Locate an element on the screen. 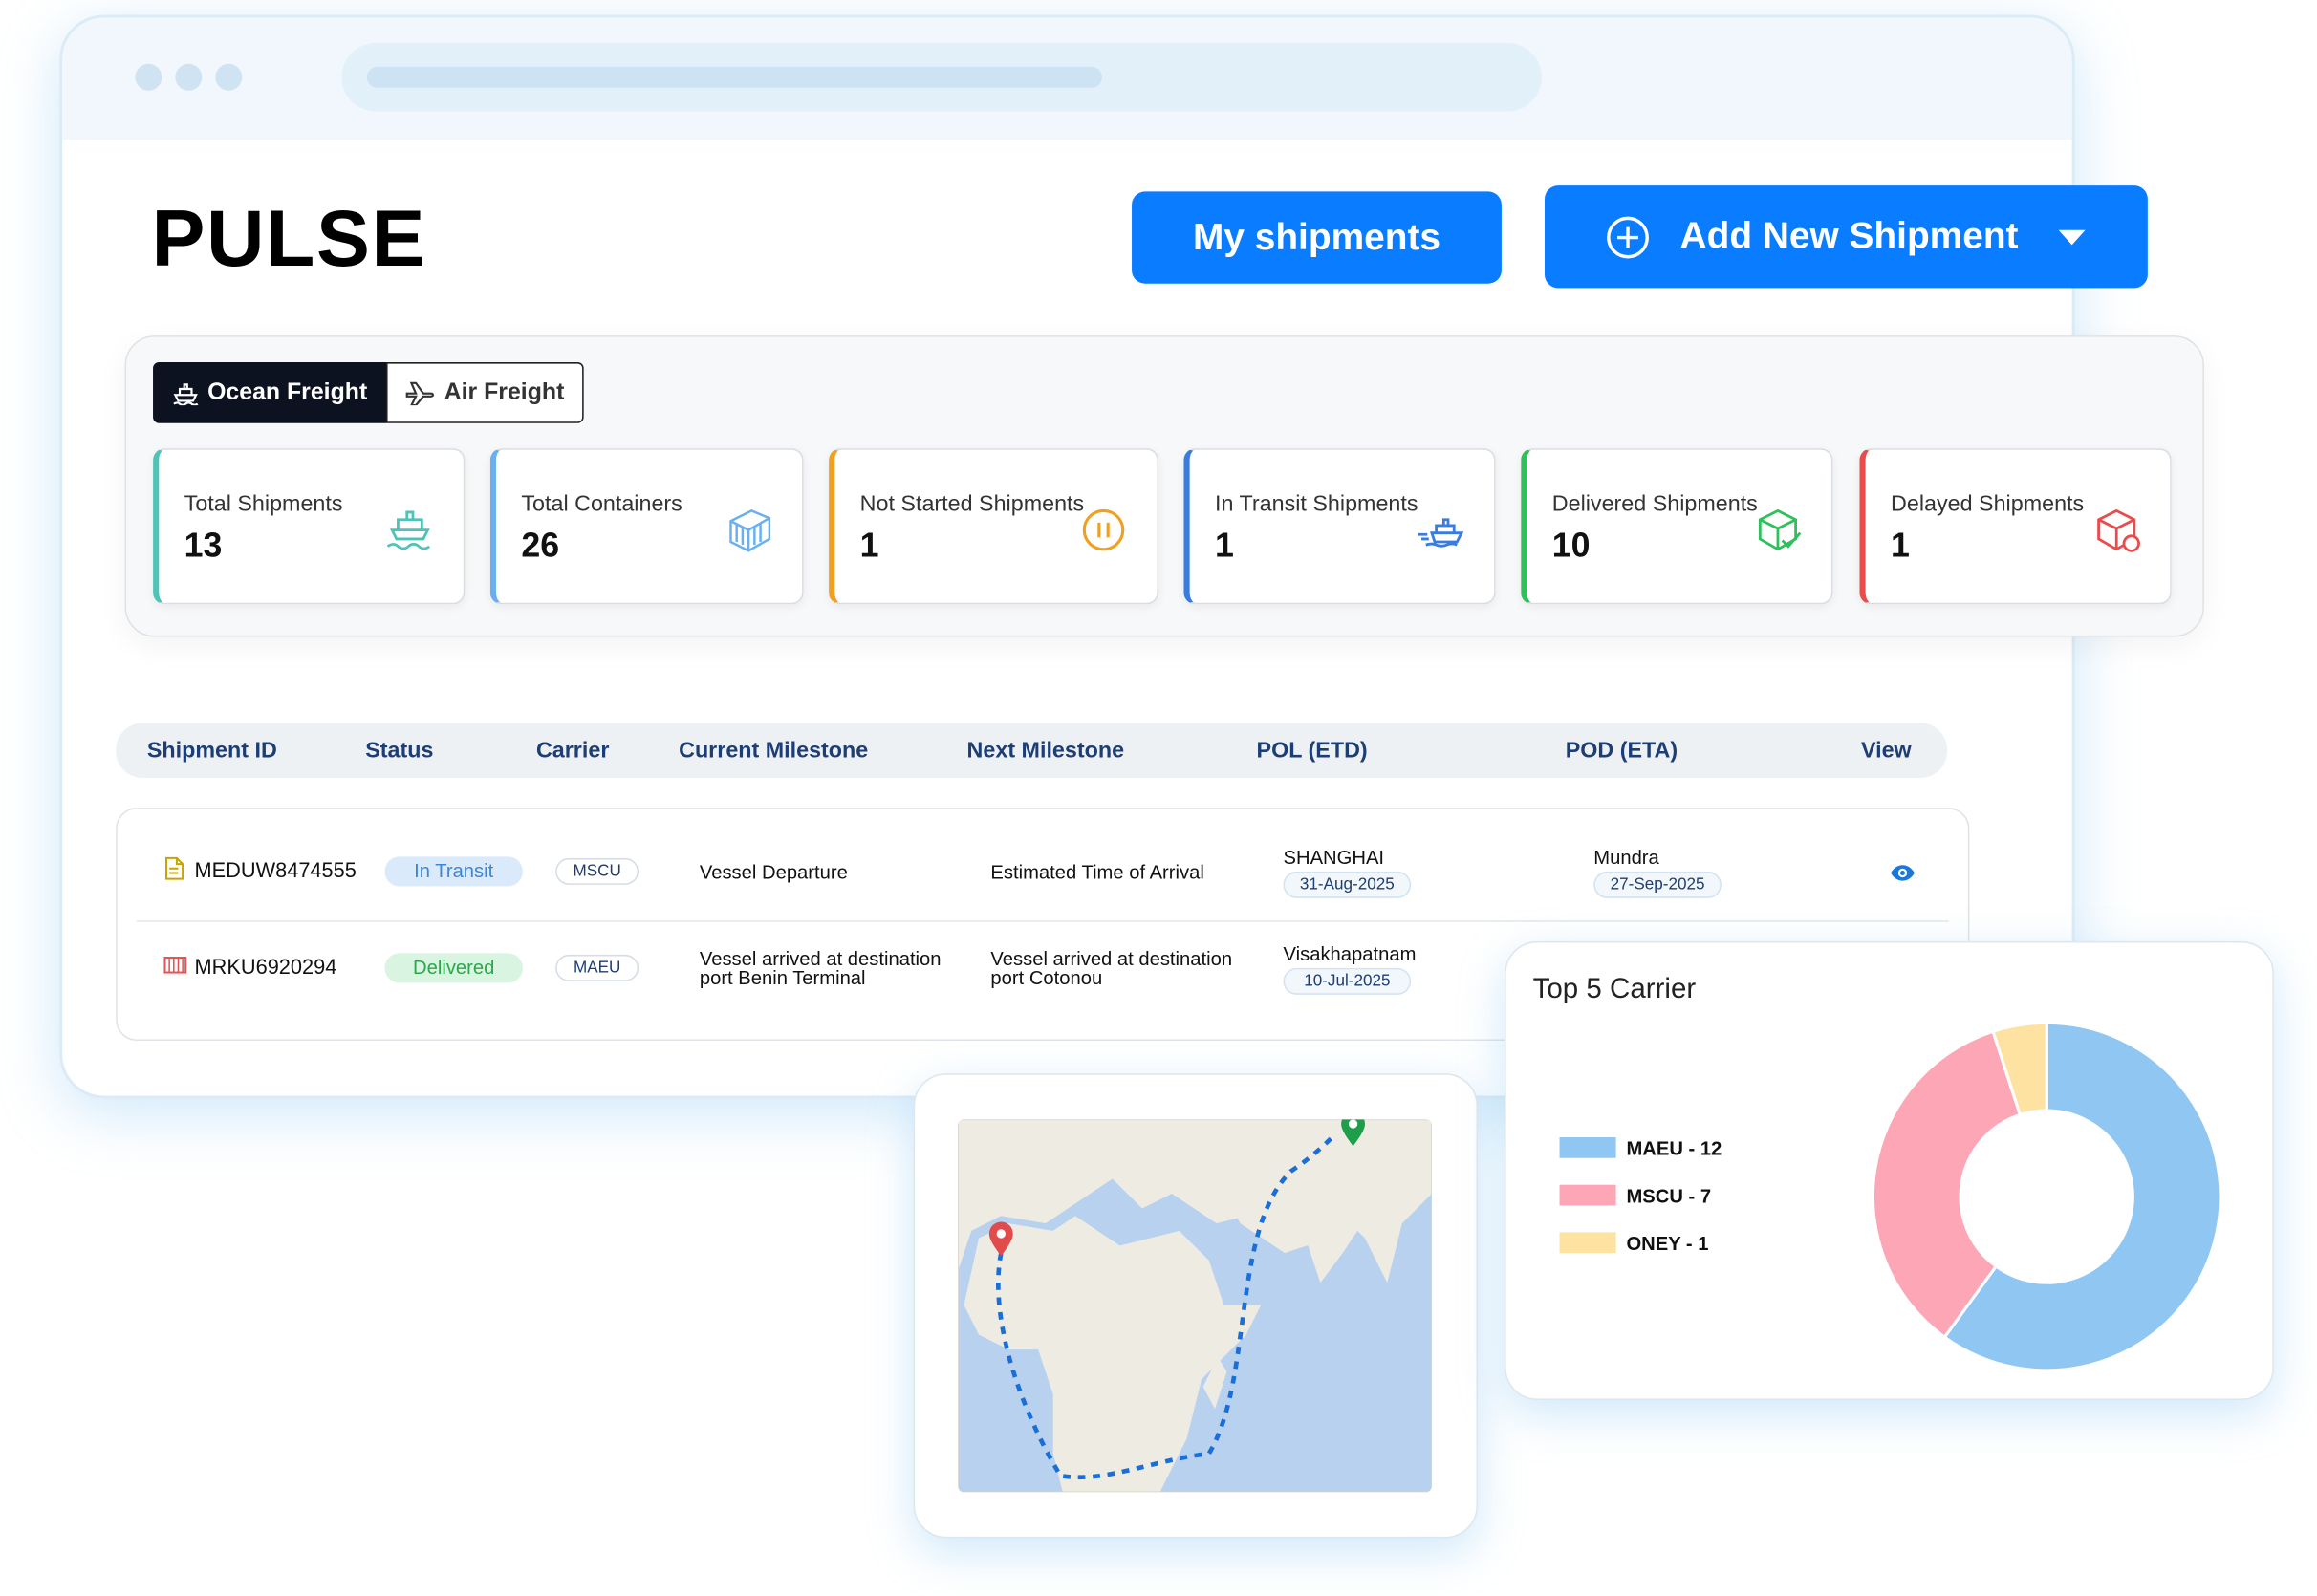 The image size is (2317, 1596). carrier-badge: MSCU is located at coordinates (597, 871).